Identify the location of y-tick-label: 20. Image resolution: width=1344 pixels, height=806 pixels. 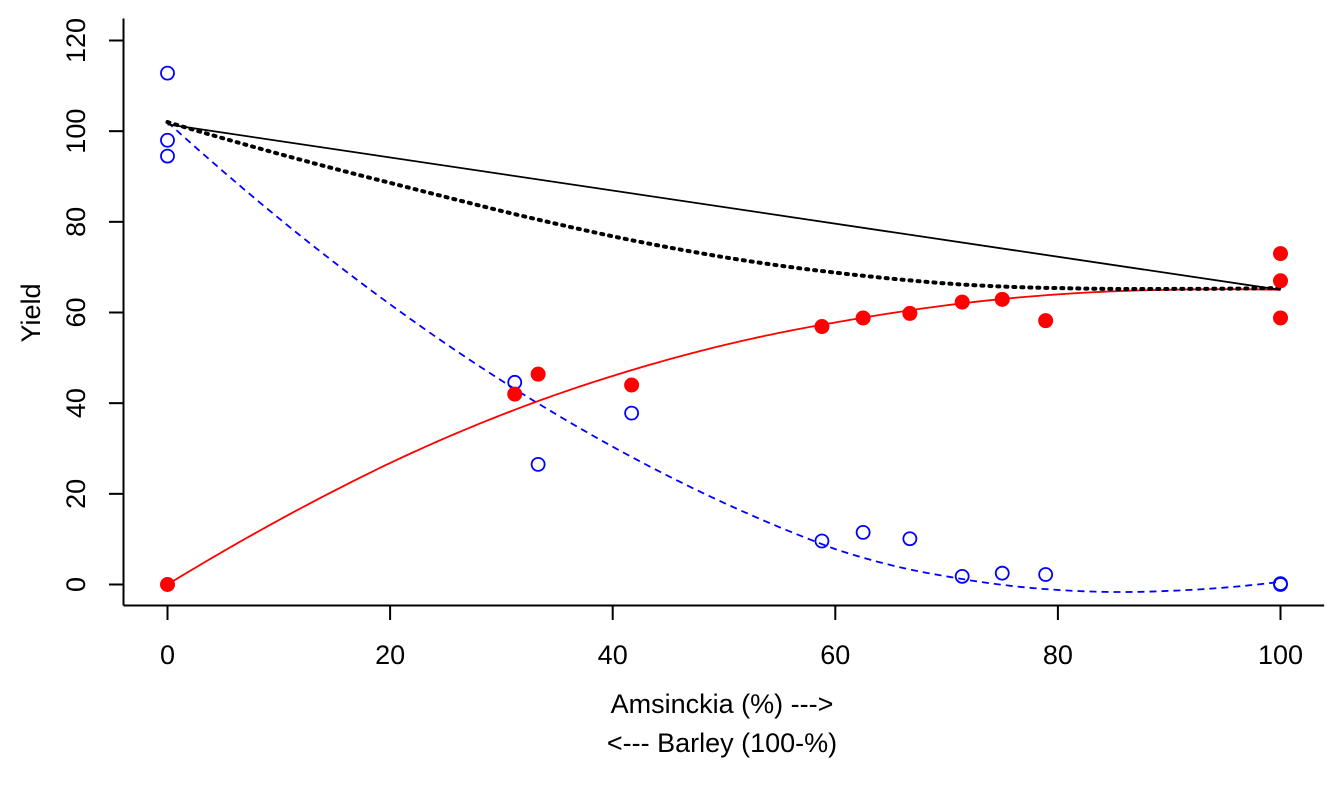
(76, 494).